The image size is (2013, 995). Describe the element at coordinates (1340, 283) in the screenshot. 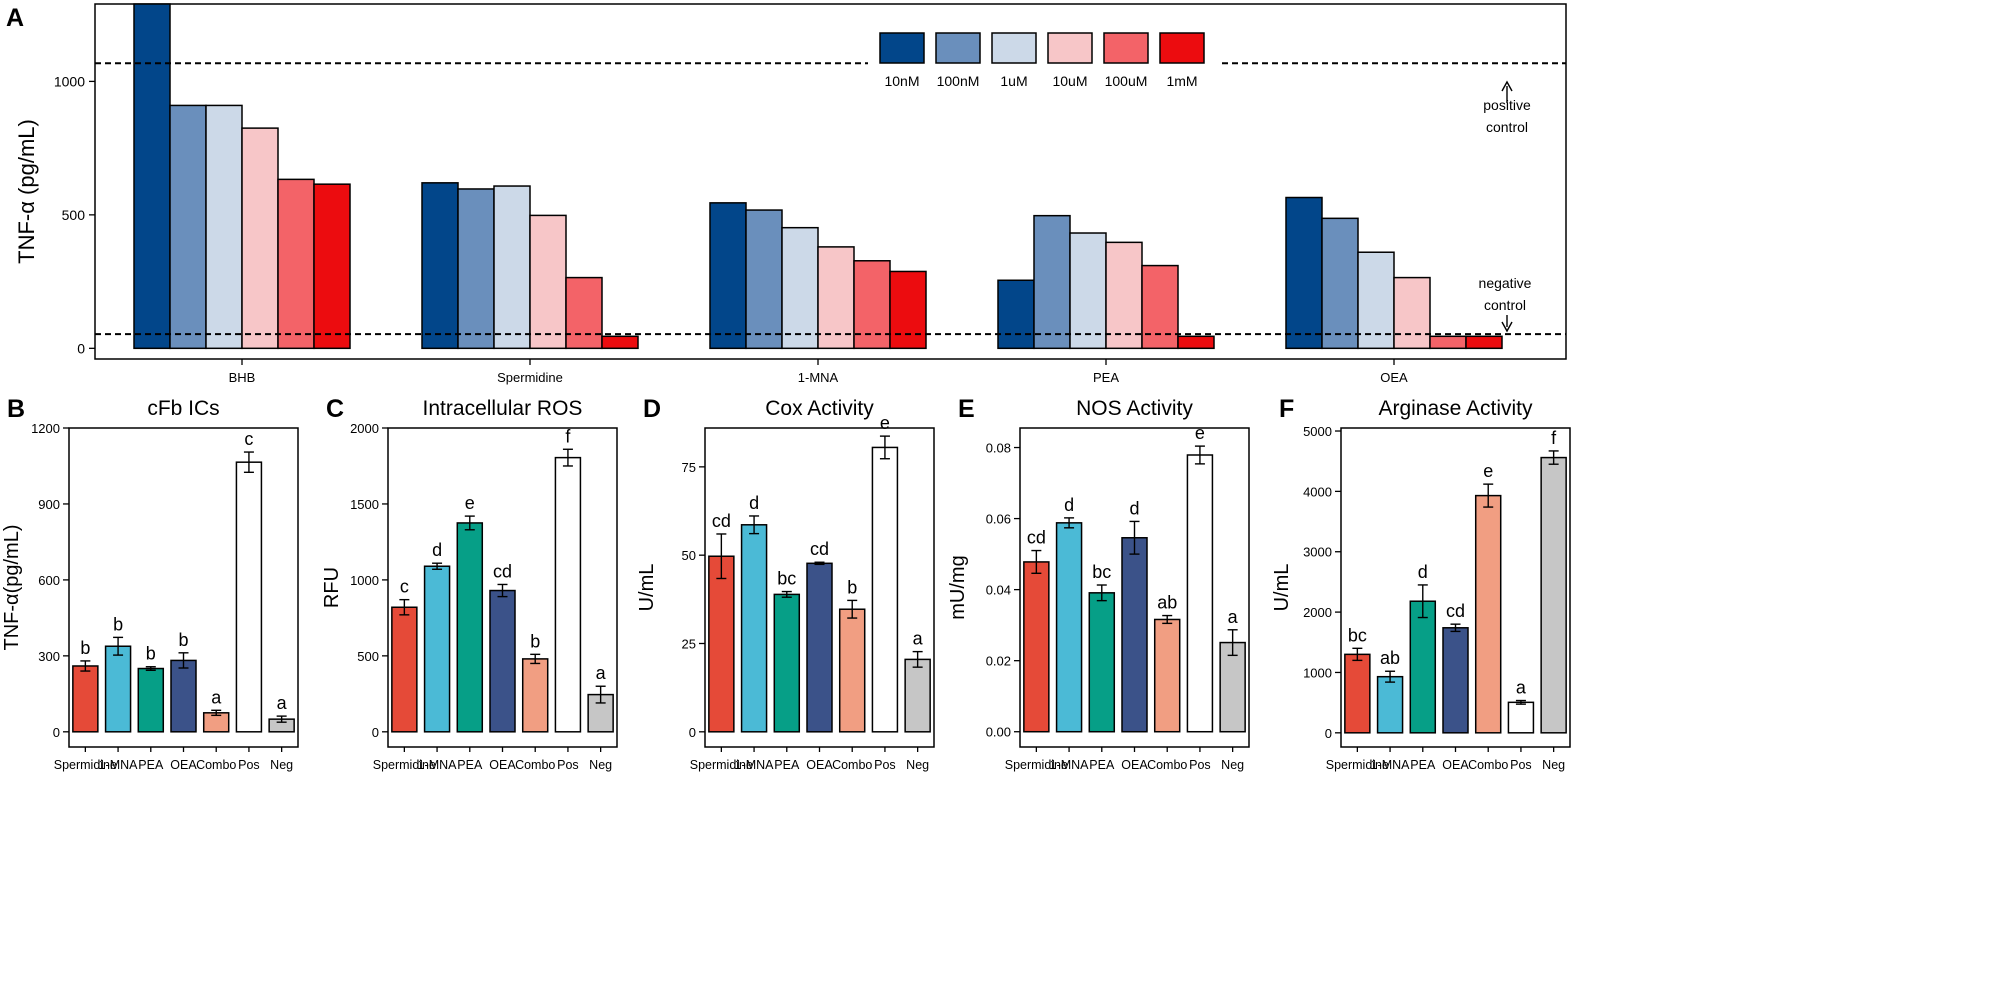

I see `bar-oea-100nm` at that location.